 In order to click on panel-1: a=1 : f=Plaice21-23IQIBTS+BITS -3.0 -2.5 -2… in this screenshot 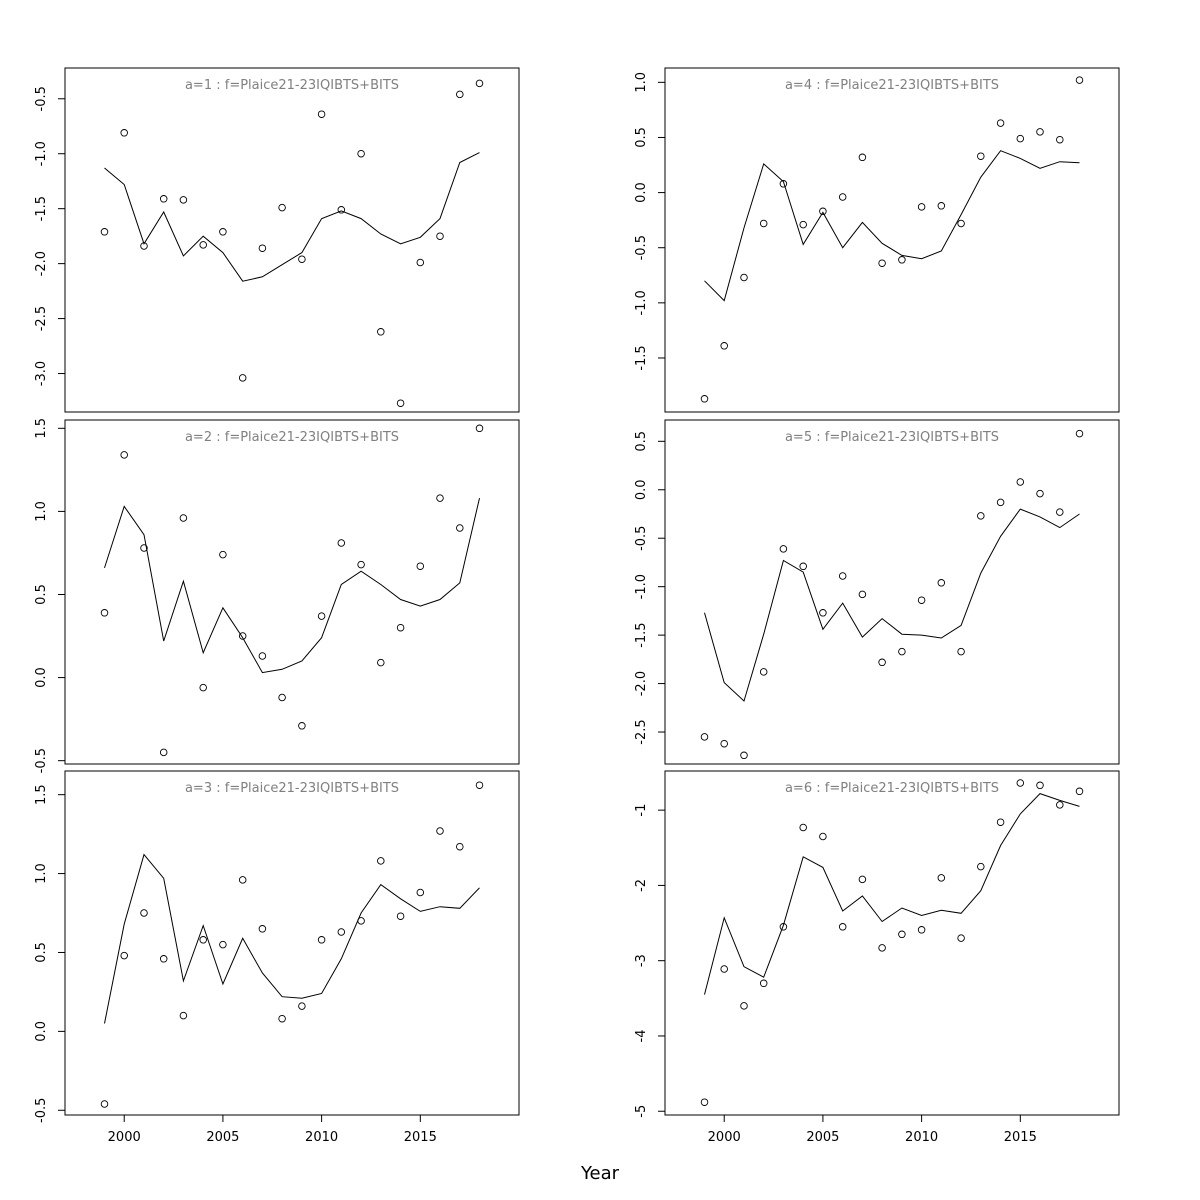, I will do `click(277, 240)`.